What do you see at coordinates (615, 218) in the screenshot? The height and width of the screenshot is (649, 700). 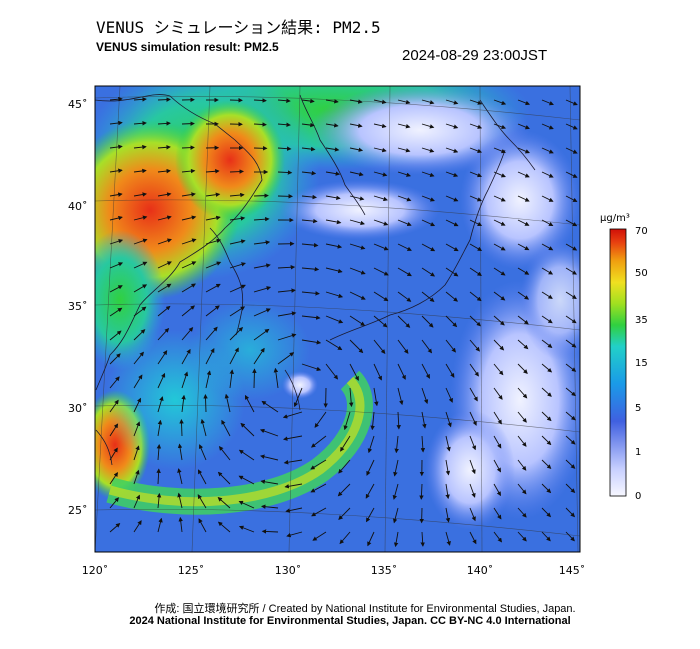 I see `legend-unit: µg/m³` at bounding box center [615, 218].